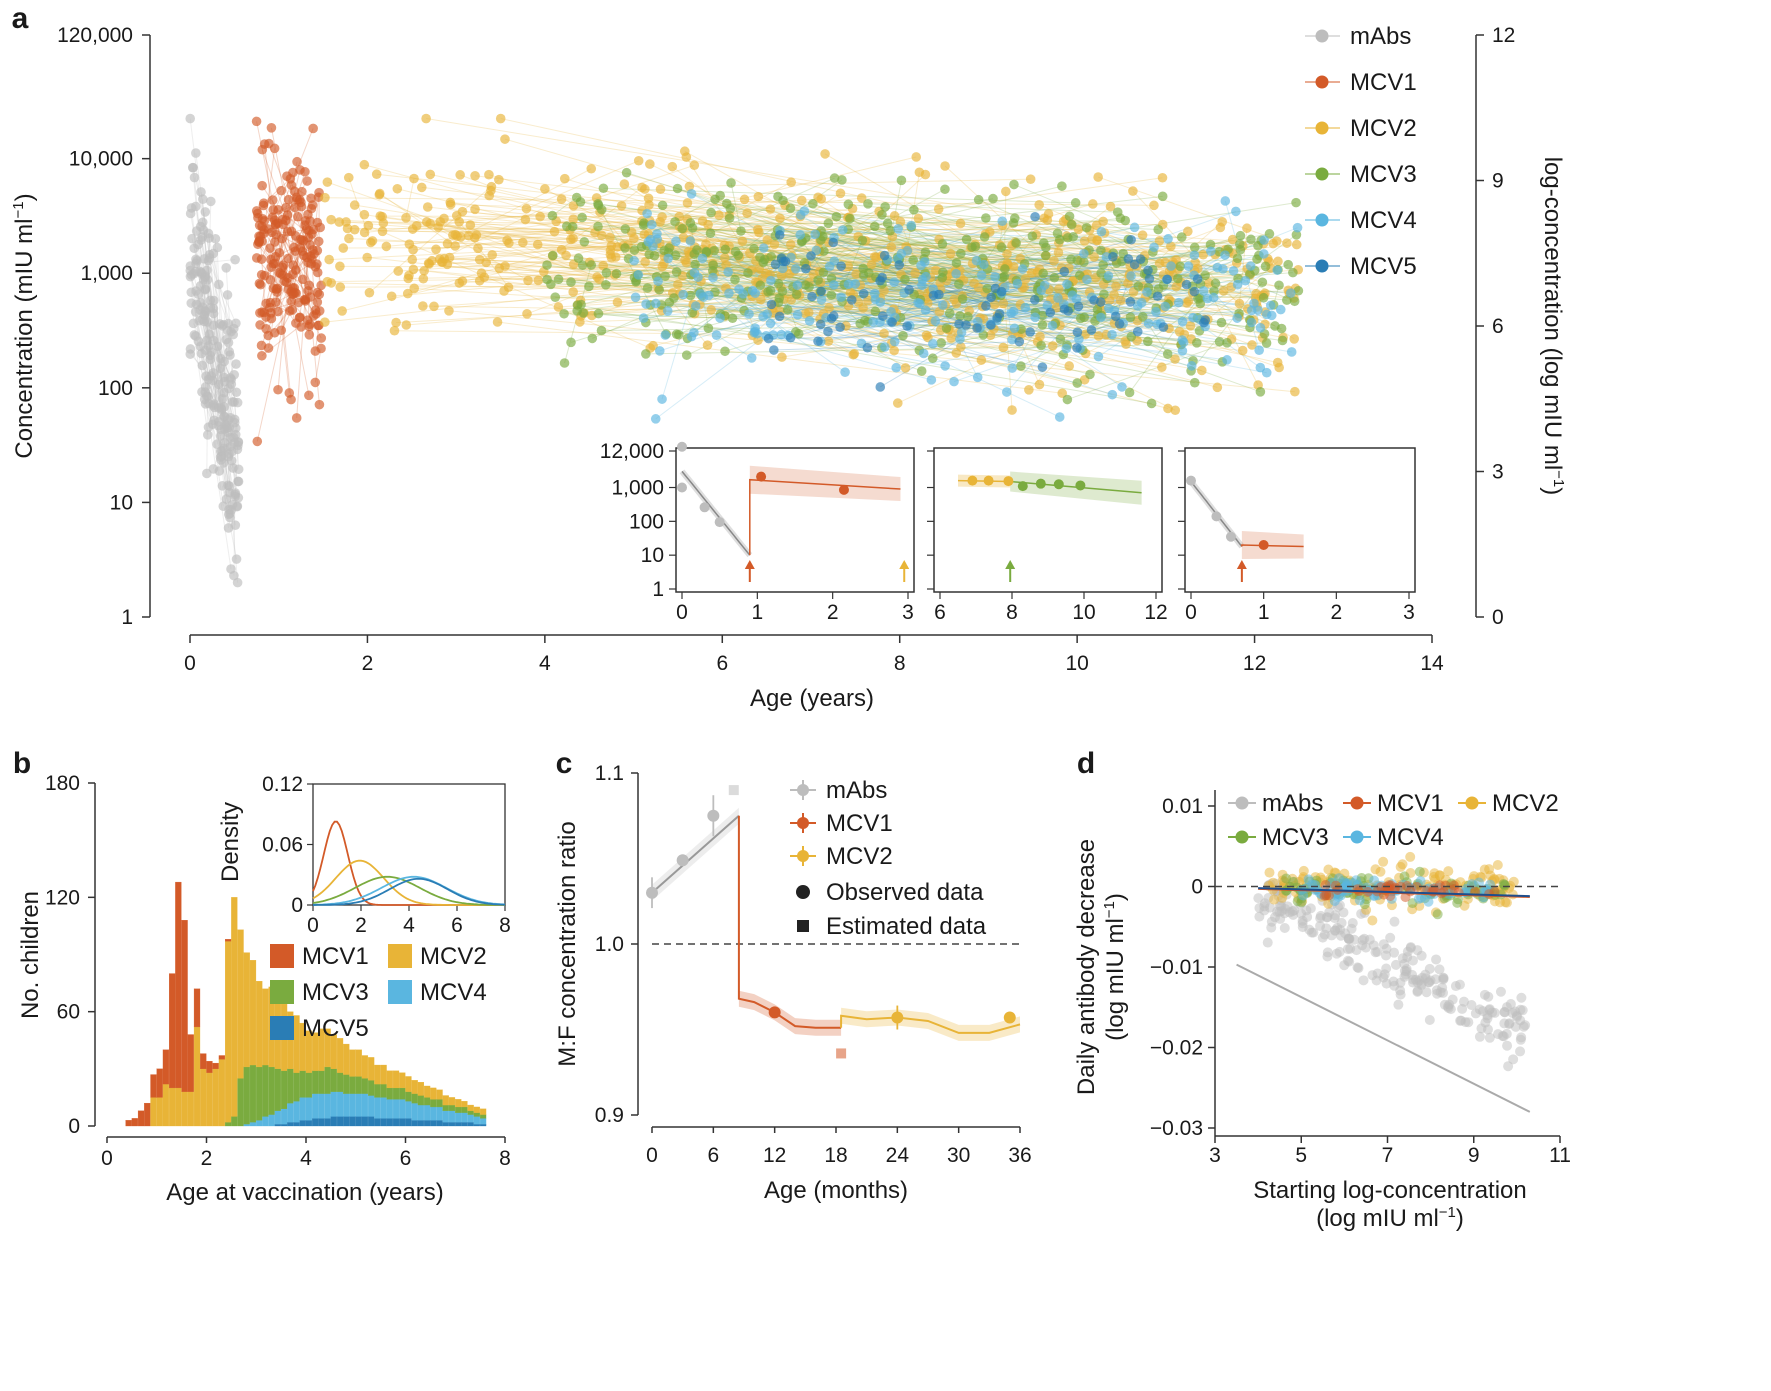 The height and width of the screenshot is (1391, 1771). Describe the element at coordinates (900, 663) in the screenshot. I see `x-tick-label: 8` at that location.